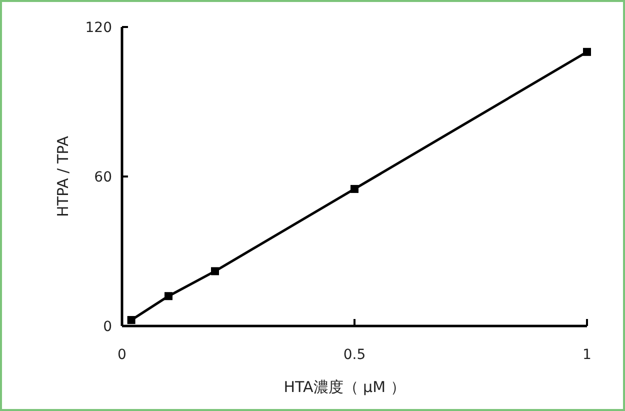  Describe the element at coordinates (107, 327) in the screenshot. I see `y-tick-label: 0` at that location.